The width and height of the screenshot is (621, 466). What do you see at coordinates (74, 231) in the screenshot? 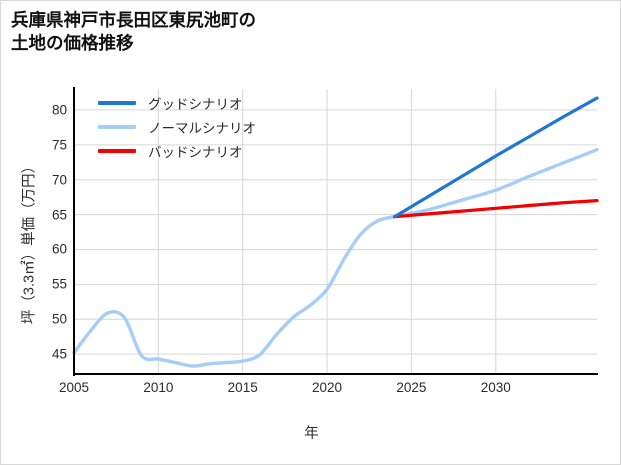
I see `y-axis-line` at bounding box center [74, 231].